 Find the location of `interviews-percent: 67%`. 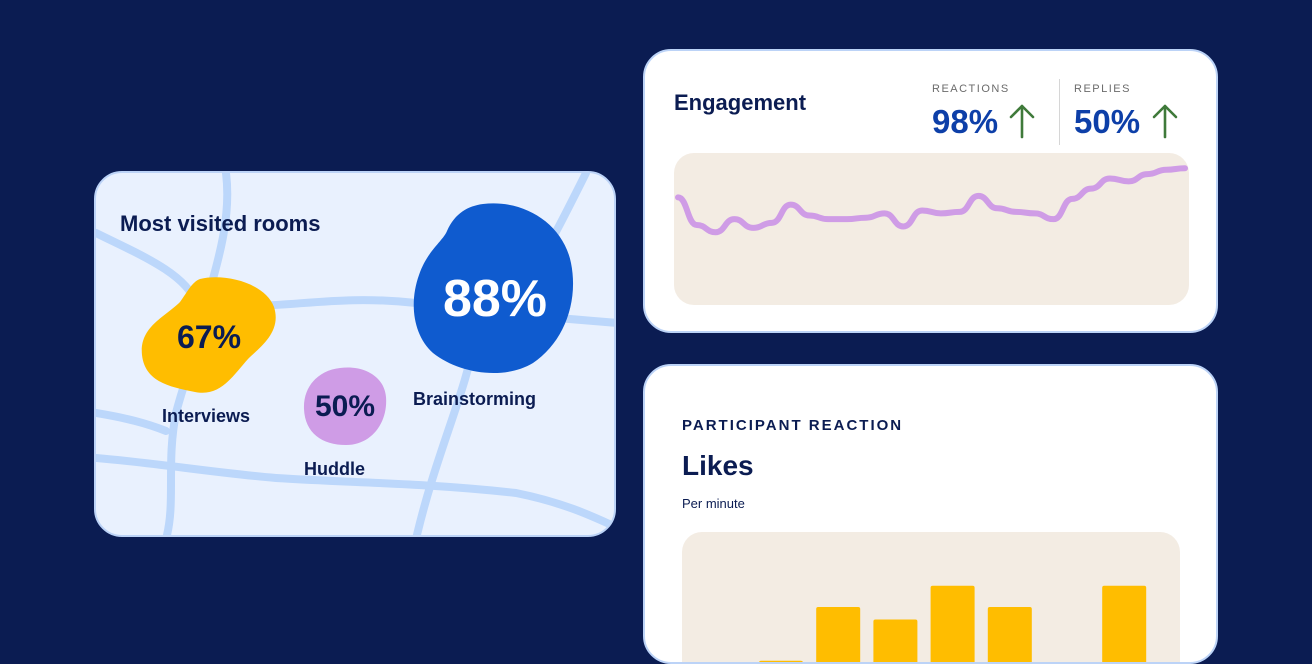

interviews-percent: 67% is located at coordinates (209, 337).